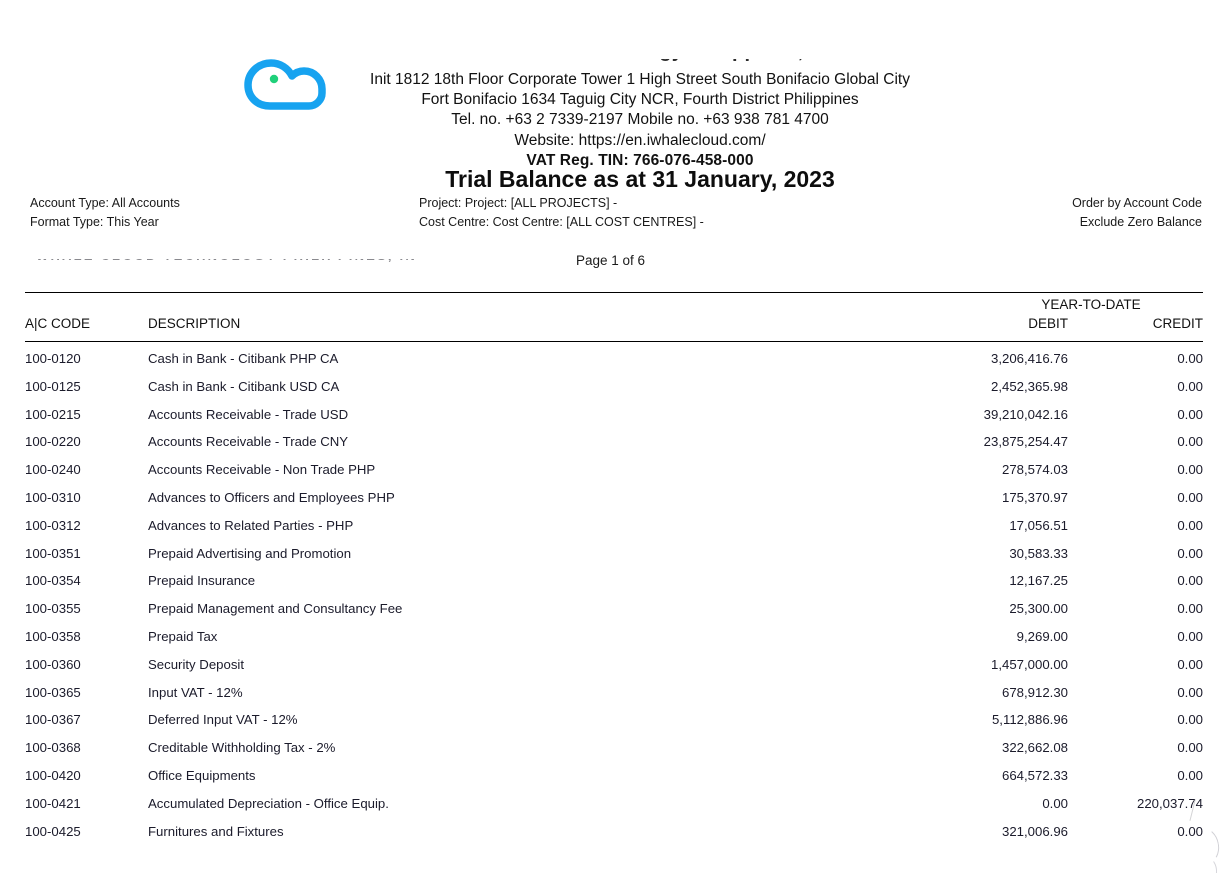  What do you see at coordinates (196, 664) in the screenshot?
I see `cell-description: Security Deposit` at bounding box center [196, 664].